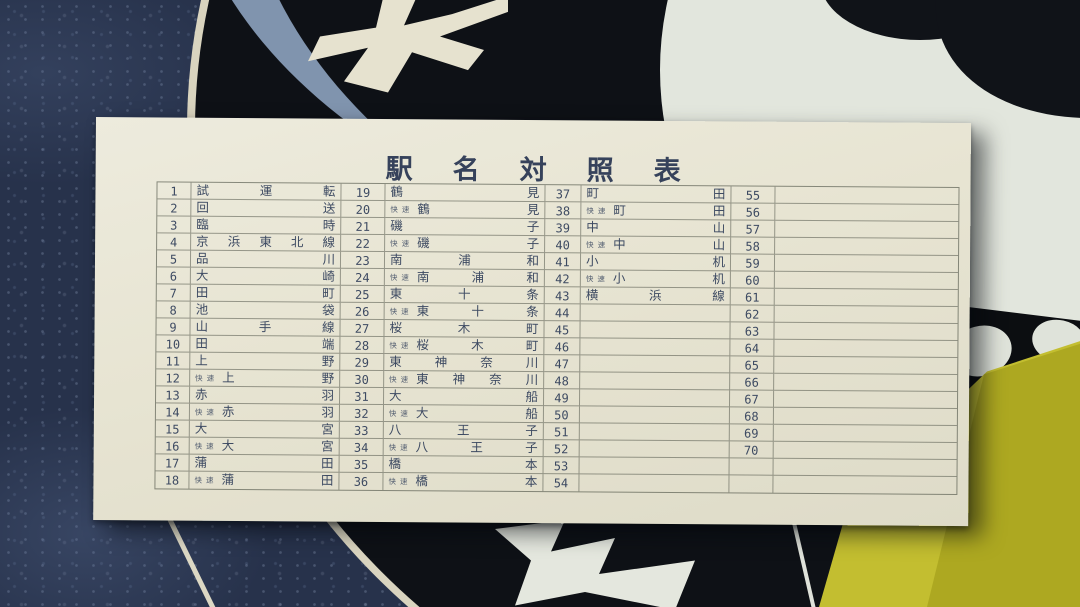 This screenshot has height=607, width=1080. I want to click on number-cell, so click(751, 467).